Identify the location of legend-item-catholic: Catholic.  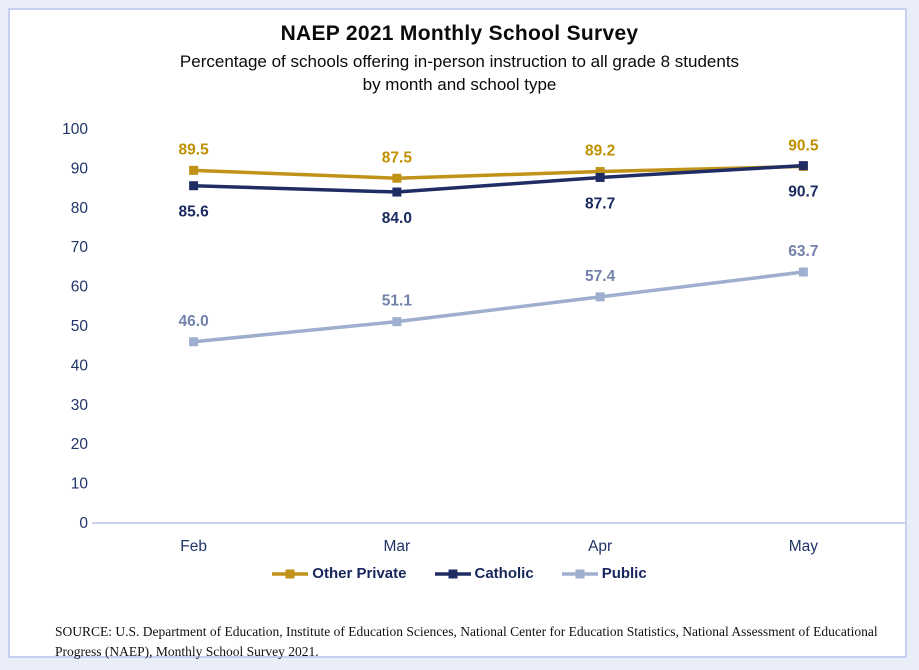
(484, 573).